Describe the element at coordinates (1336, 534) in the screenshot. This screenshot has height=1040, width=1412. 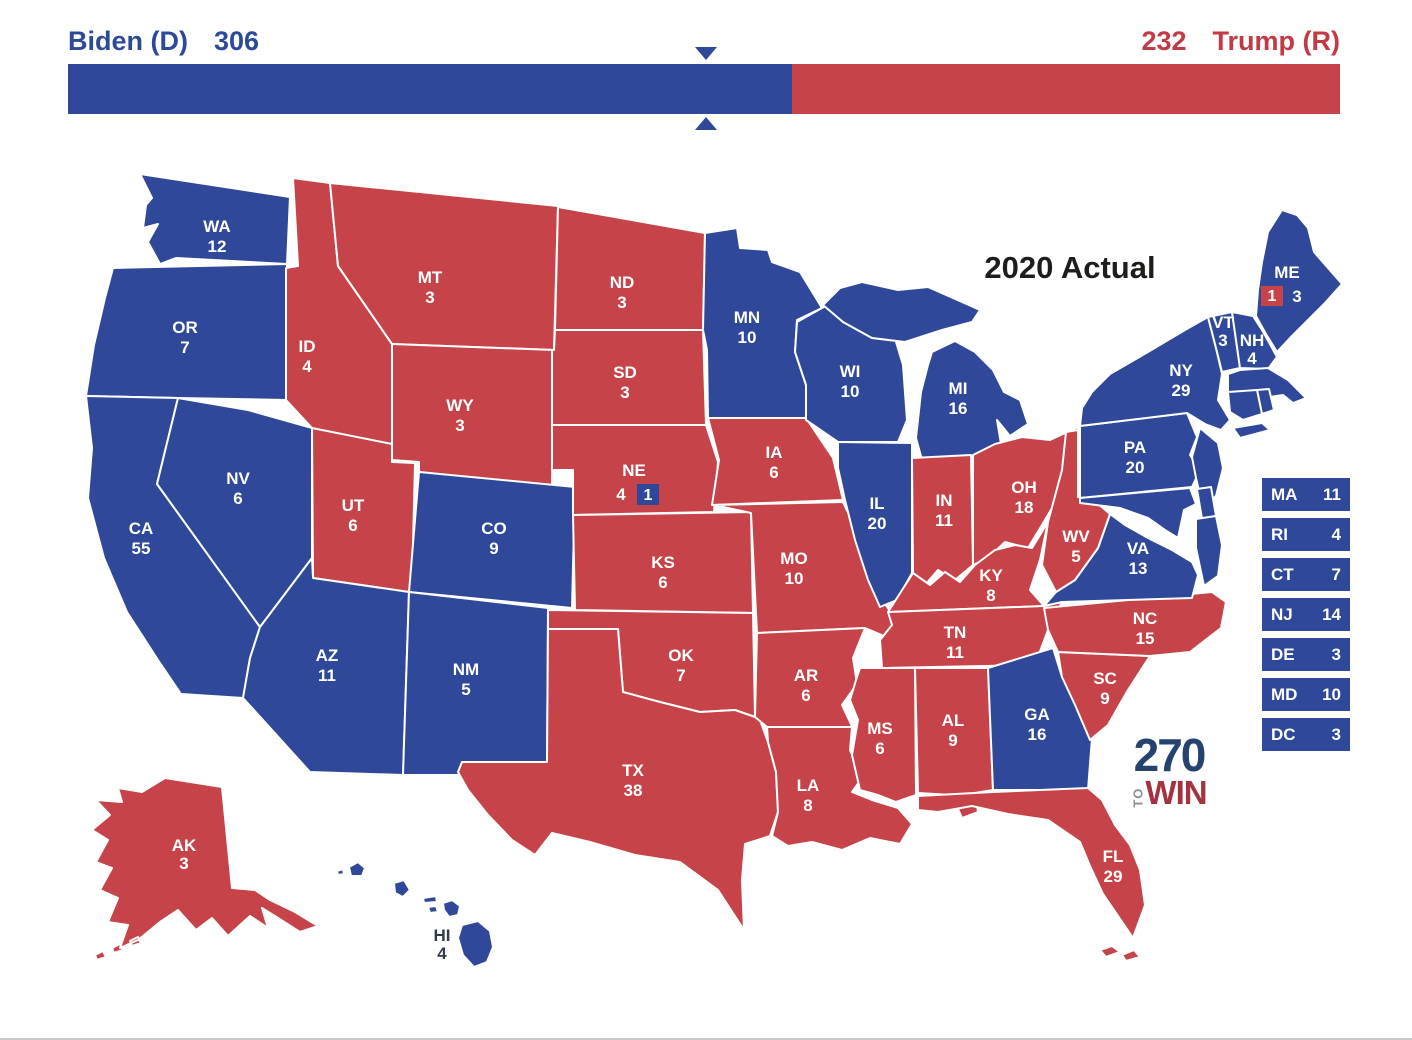
I see `side-panel-ev: 4` at that location.